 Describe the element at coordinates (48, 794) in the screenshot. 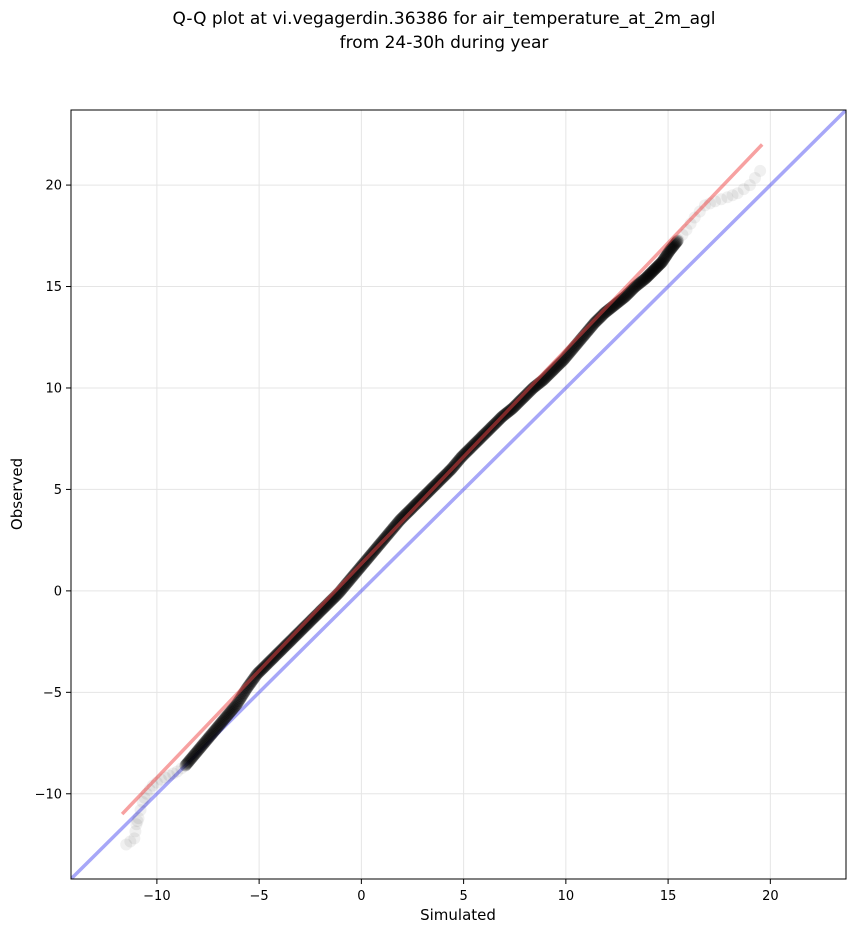

I see `y-tick-label: −10` at that location.